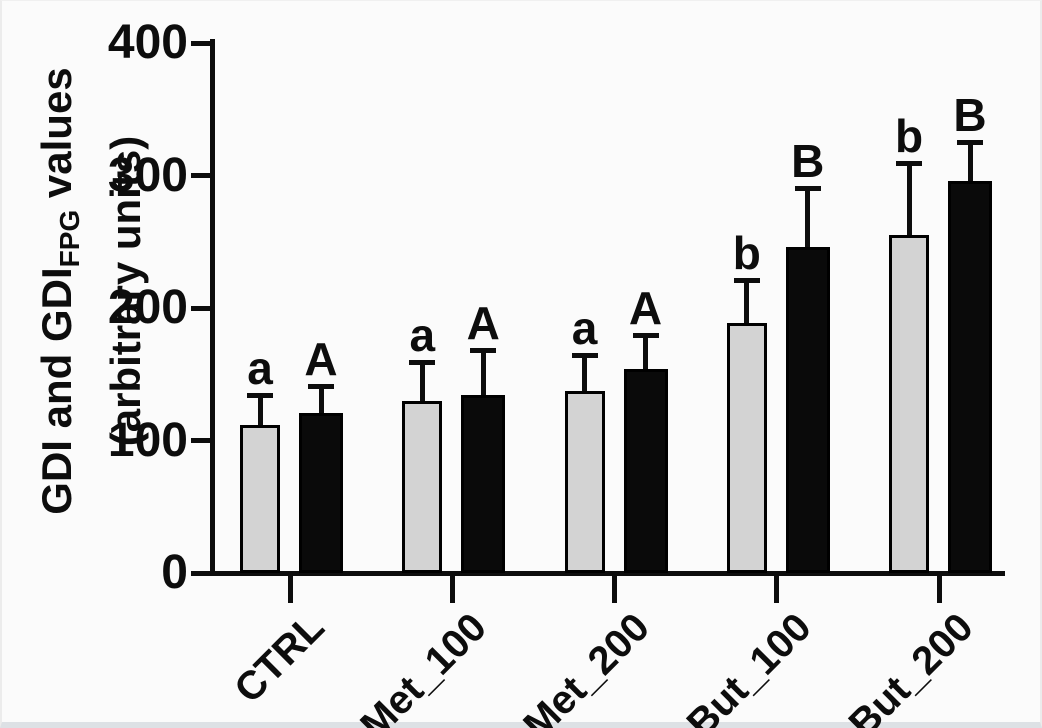 This screenshot has height=728, width=1042. I want to click on x-category-label-but_100: But_100, so click(749, 666).